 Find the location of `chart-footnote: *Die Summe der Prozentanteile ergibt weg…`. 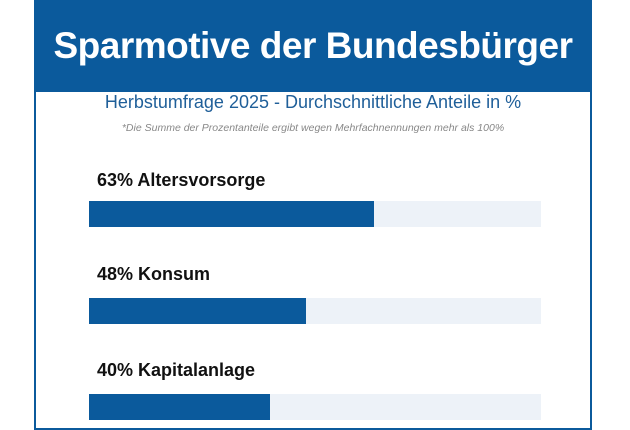

chart-footnote: *Die Summe der Prozentanteile ergibt weg… is located at coordinates (313, 128).